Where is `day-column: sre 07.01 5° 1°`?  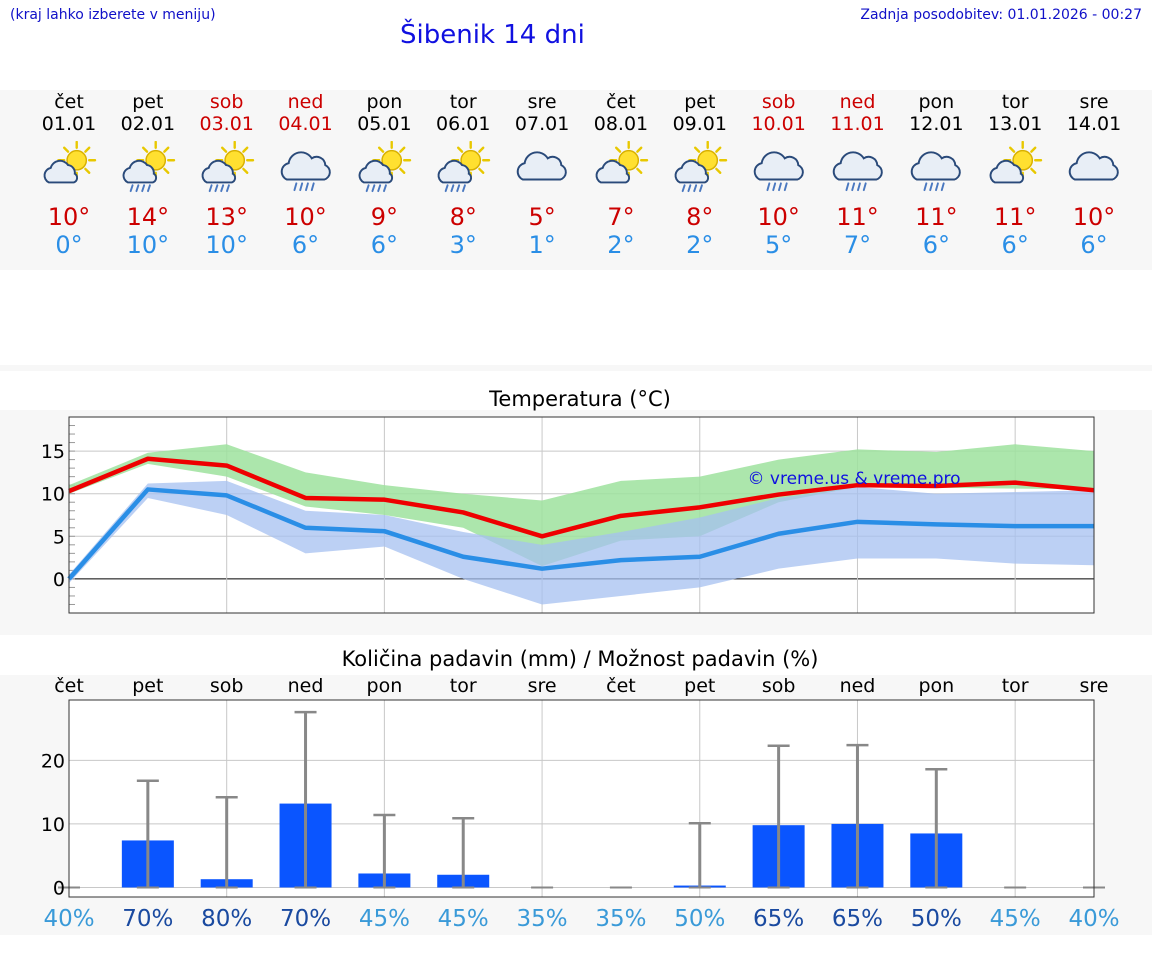
day-column: sre 07.01 5° 1° is located at coordinates (542, 174).